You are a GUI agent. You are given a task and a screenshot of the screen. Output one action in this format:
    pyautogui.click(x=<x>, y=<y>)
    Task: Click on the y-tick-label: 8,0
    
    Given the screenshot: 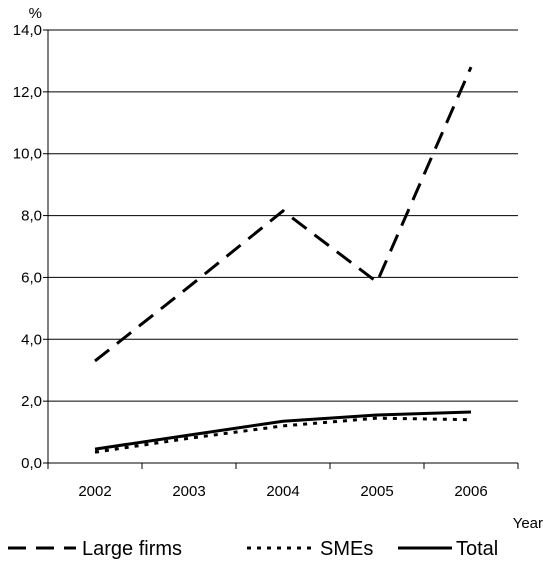 What is the action you would take?
    pyautogui.click(x=31, y=216)
    